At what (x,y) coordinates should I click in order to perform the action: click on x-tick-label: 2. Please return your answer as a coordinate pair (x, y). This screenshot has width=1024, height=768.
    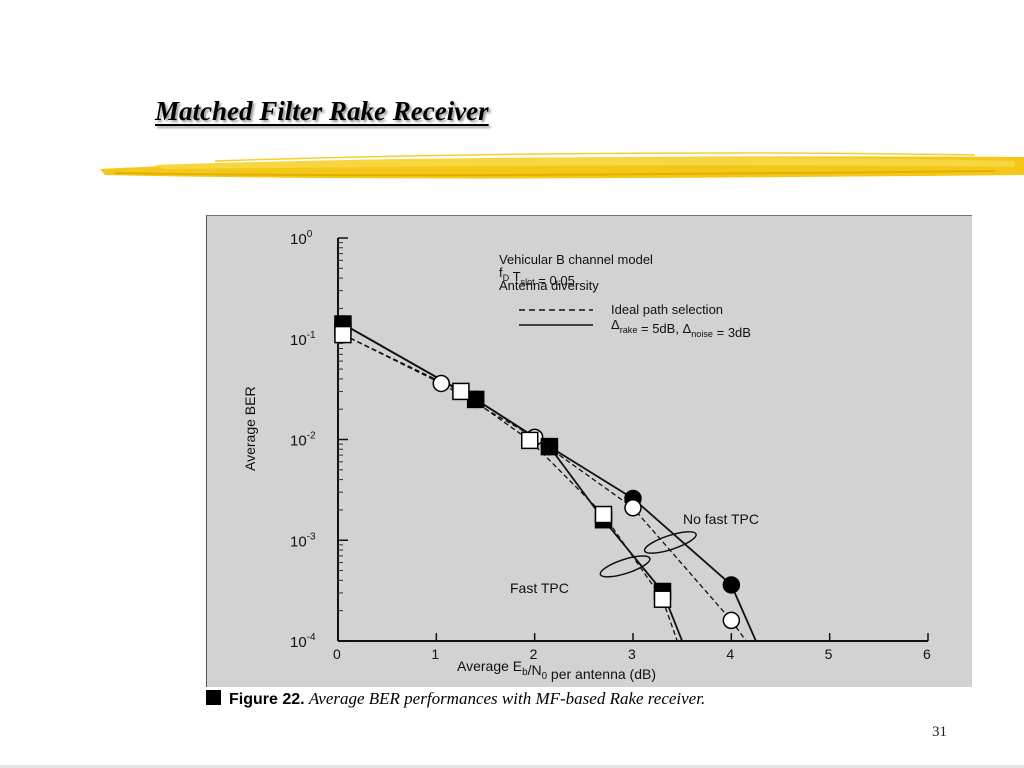
    Looking at the image, I should click on (534, 654).